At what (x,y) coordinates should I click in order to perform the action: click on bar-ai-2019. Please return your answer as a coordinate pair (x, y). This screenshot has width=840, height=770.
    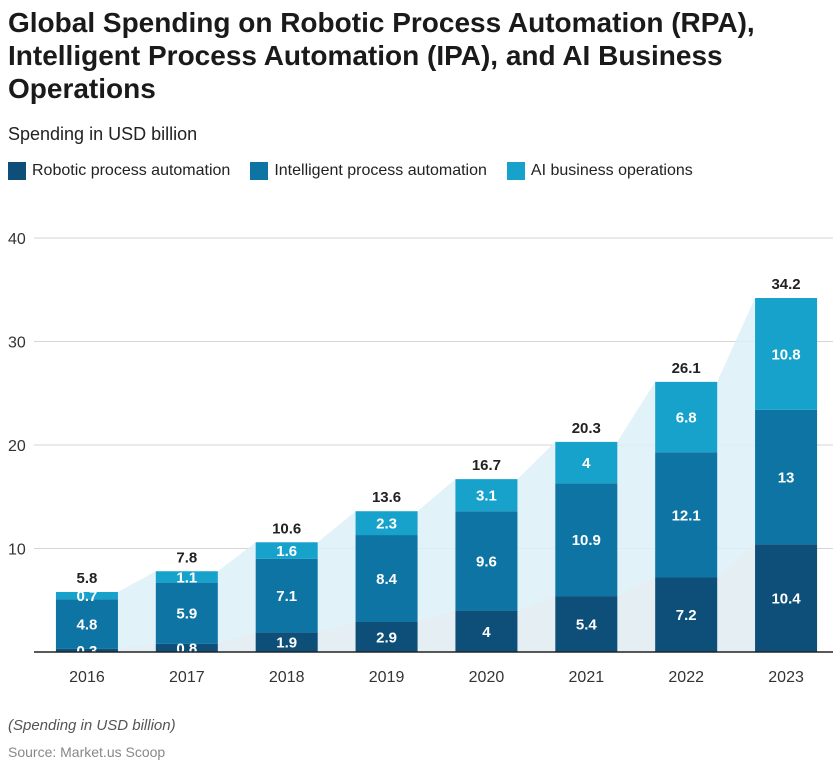
    Looking at the image, I should click on (386, 523).